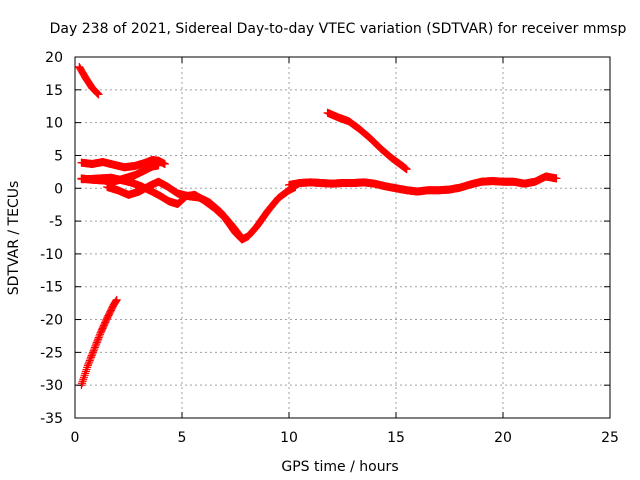  I want to click on y-tick-label: -25, so click(51, 353).